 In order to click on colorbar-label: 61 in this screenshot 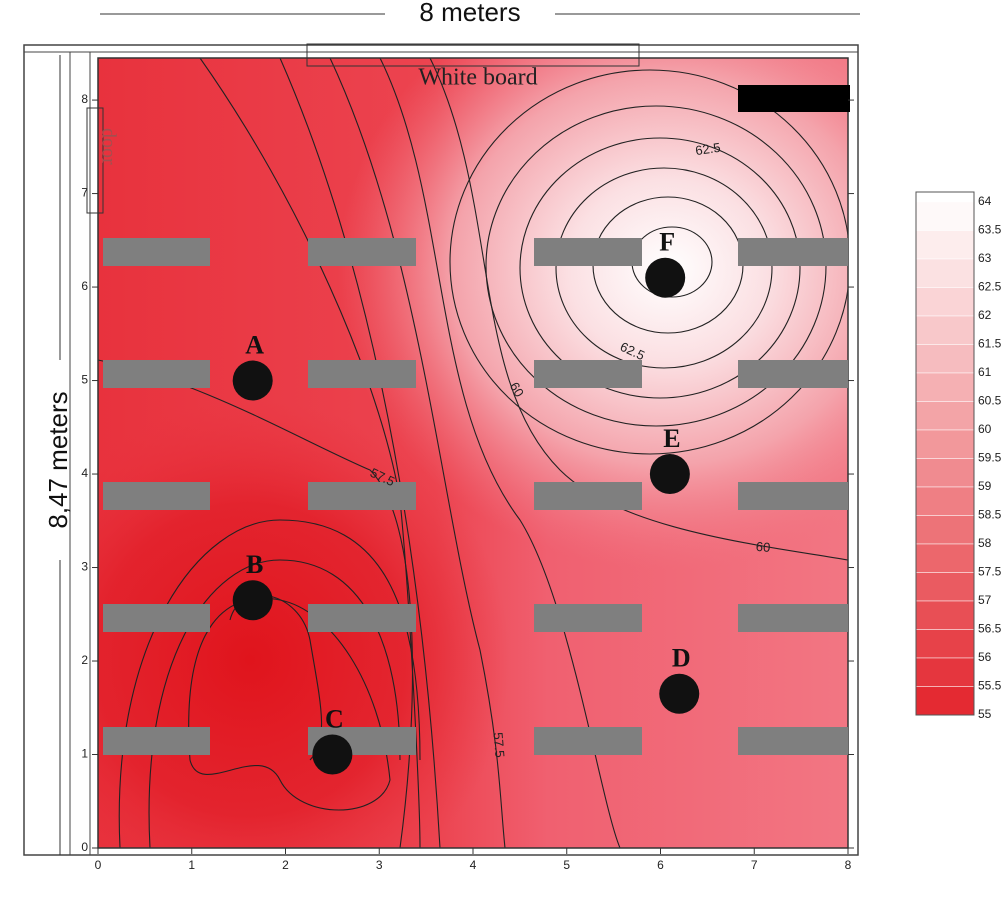, I will do `click(985, 372)`.